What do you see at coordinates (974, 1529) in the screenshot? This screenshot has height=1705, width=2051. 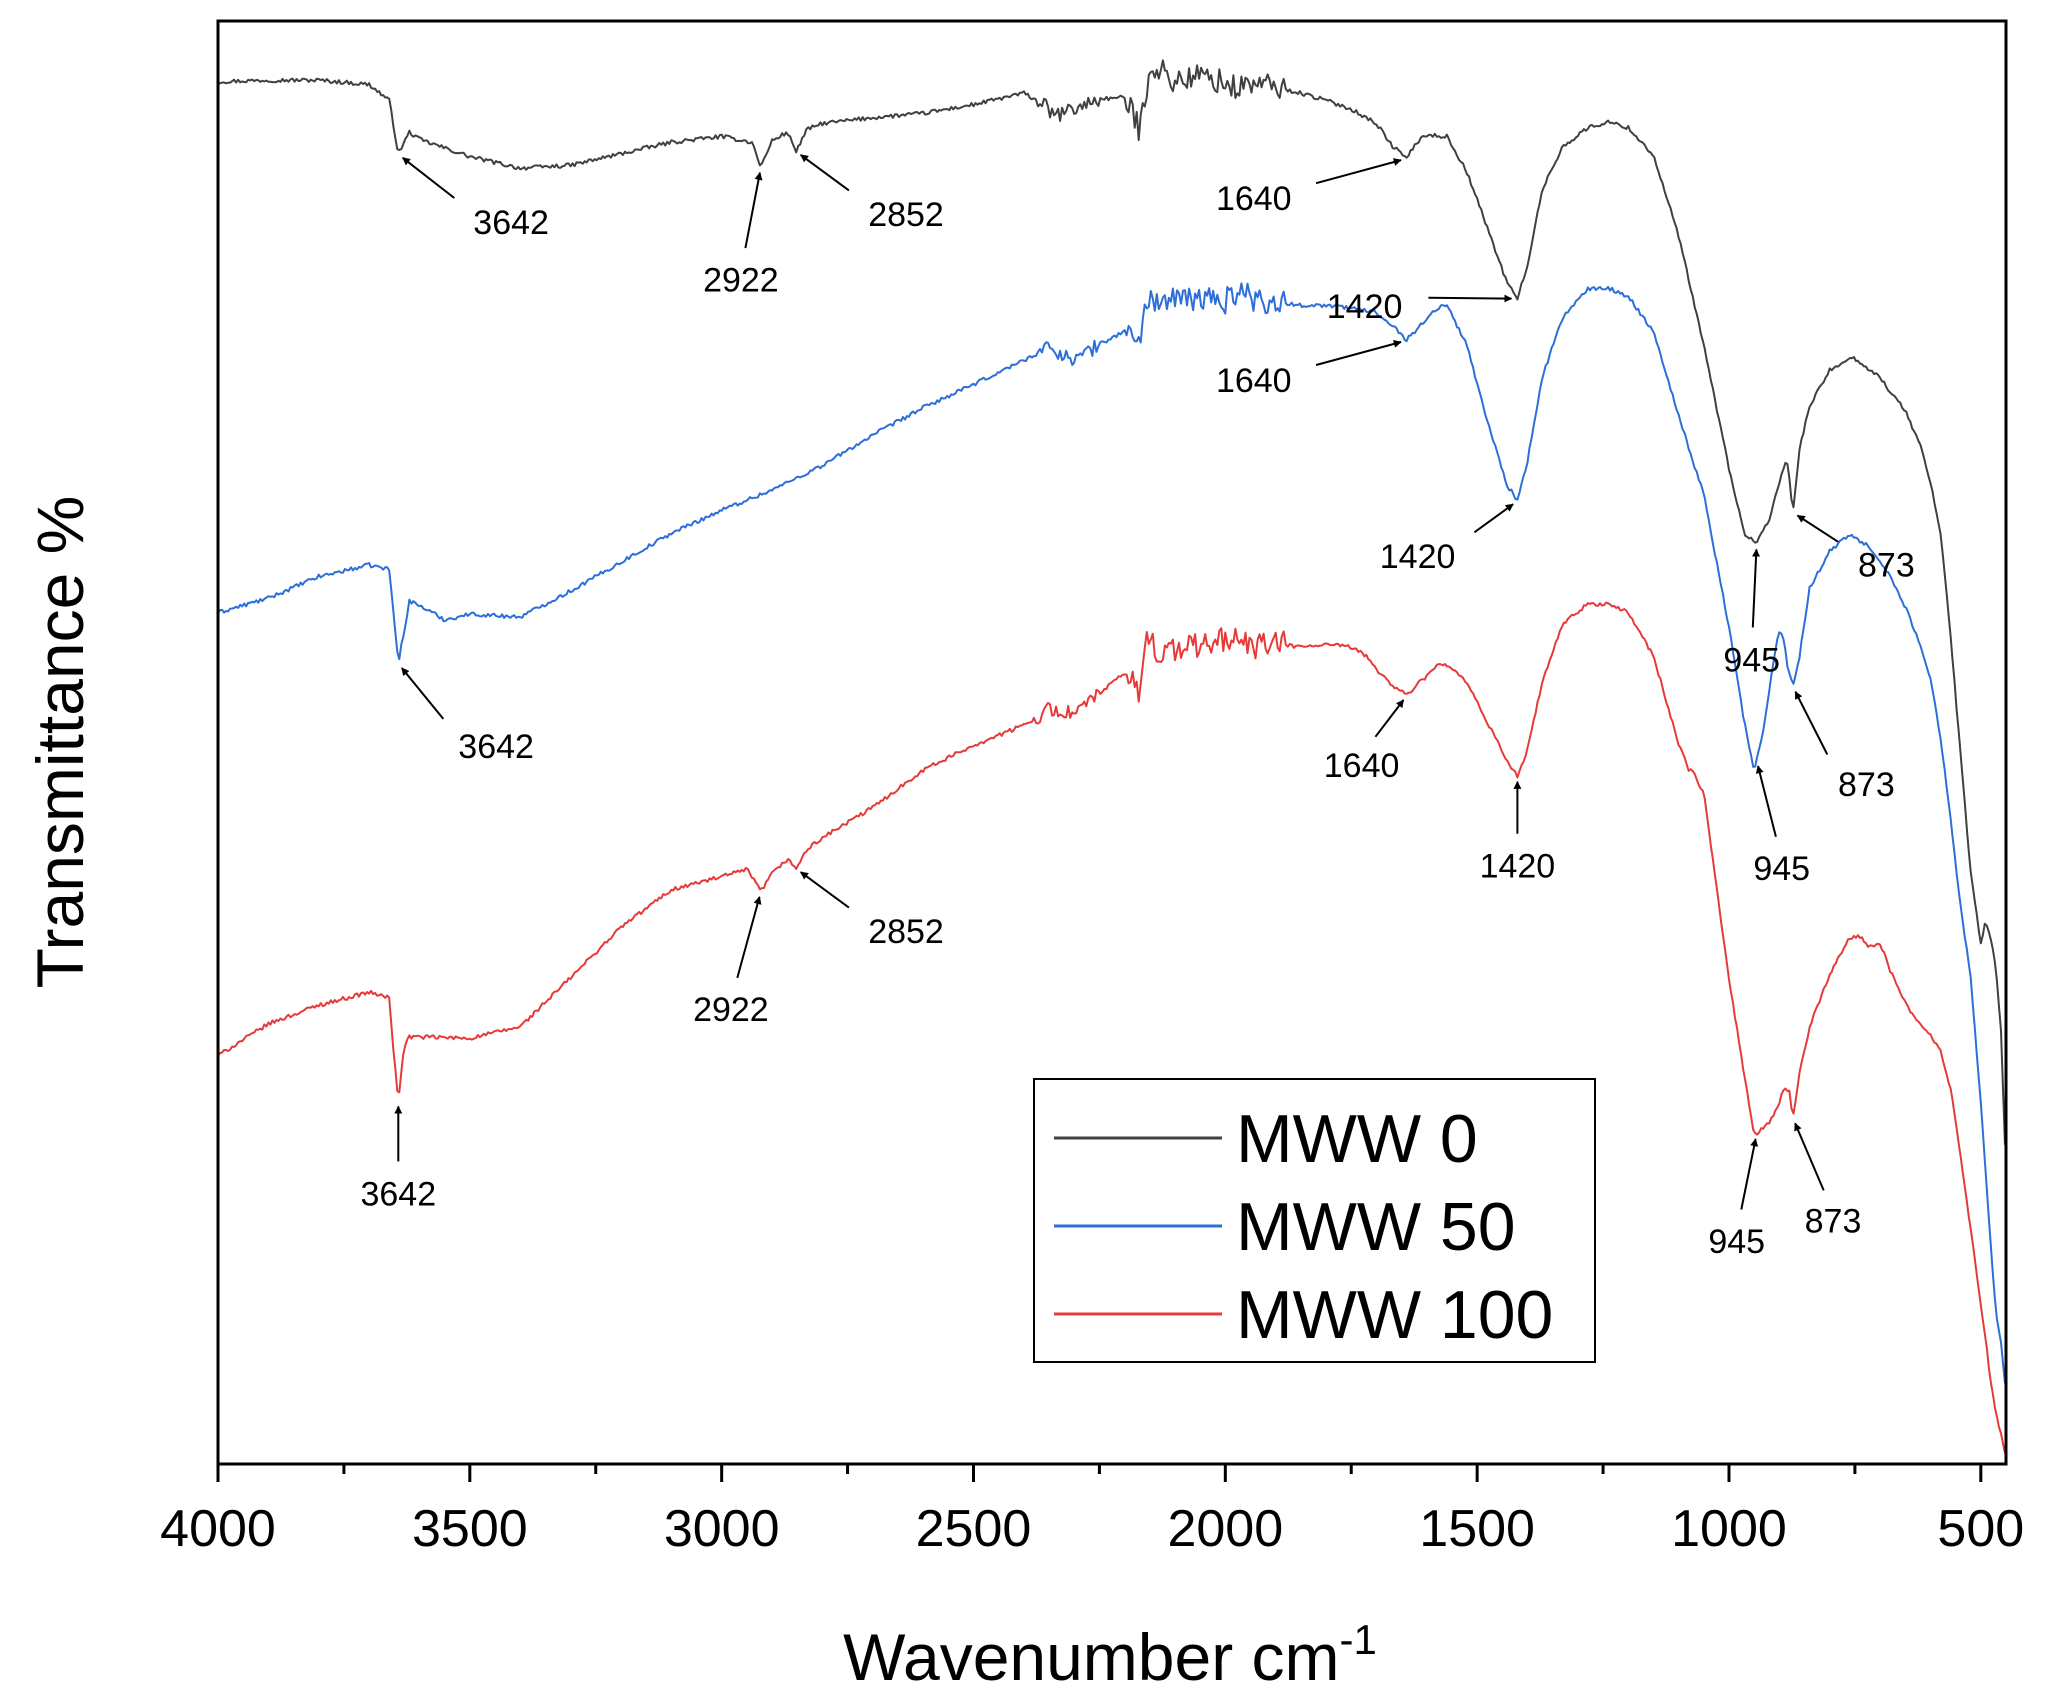 I see `x-tick-label: 2500` at bounding box center [974, 1529].